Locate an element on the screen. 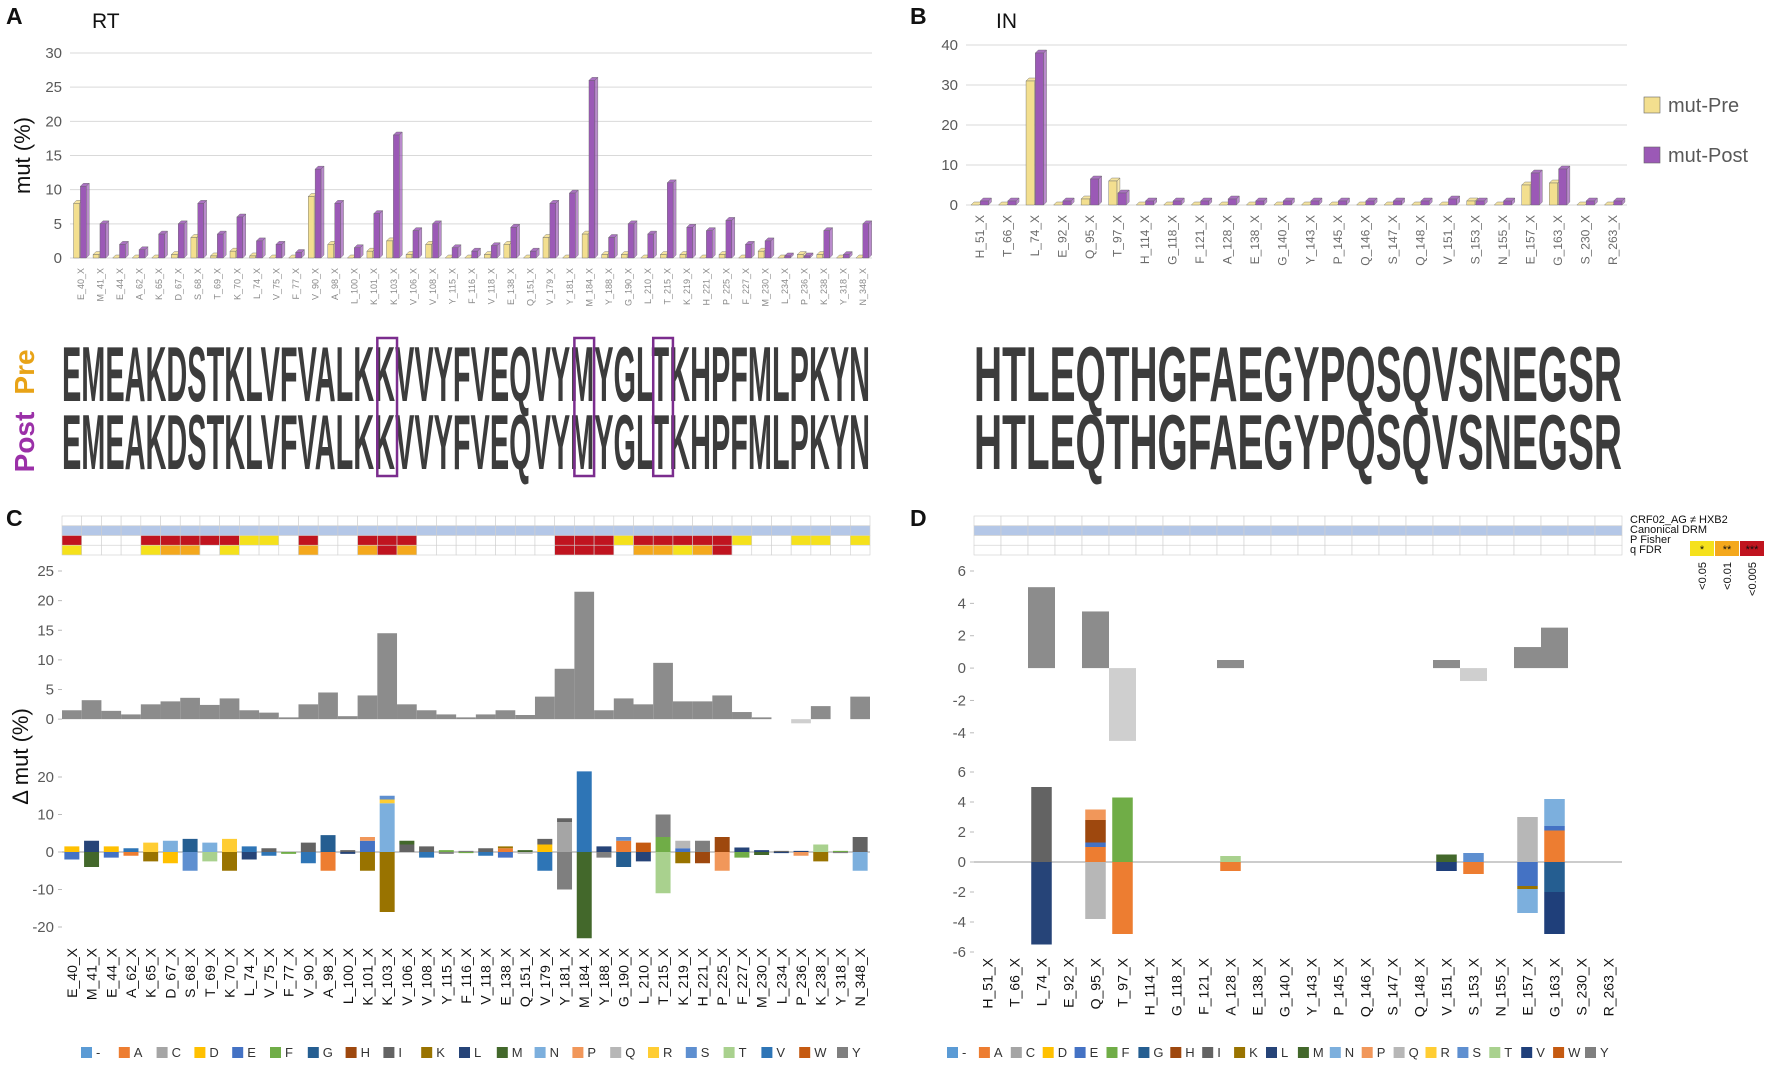 The width and height of the screenshot is (1772, 1066). y-tick-label: 30 is located at coordinates (949, 85).